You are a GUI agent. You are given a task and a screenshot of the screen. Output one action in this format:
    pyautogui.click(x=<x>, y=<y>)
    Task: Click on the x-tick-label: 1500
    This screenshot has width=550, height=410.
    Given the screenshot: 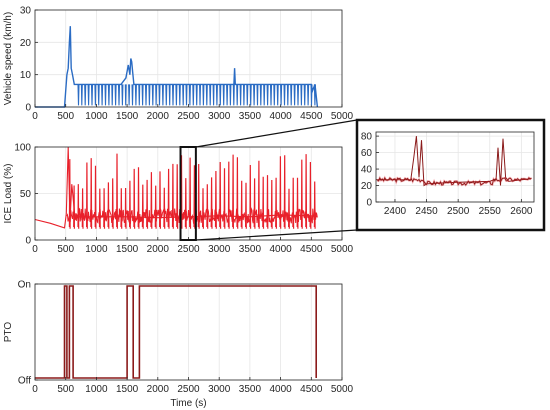 What is the action you would take?
    pyautogui.click(x=127, y=249)
    